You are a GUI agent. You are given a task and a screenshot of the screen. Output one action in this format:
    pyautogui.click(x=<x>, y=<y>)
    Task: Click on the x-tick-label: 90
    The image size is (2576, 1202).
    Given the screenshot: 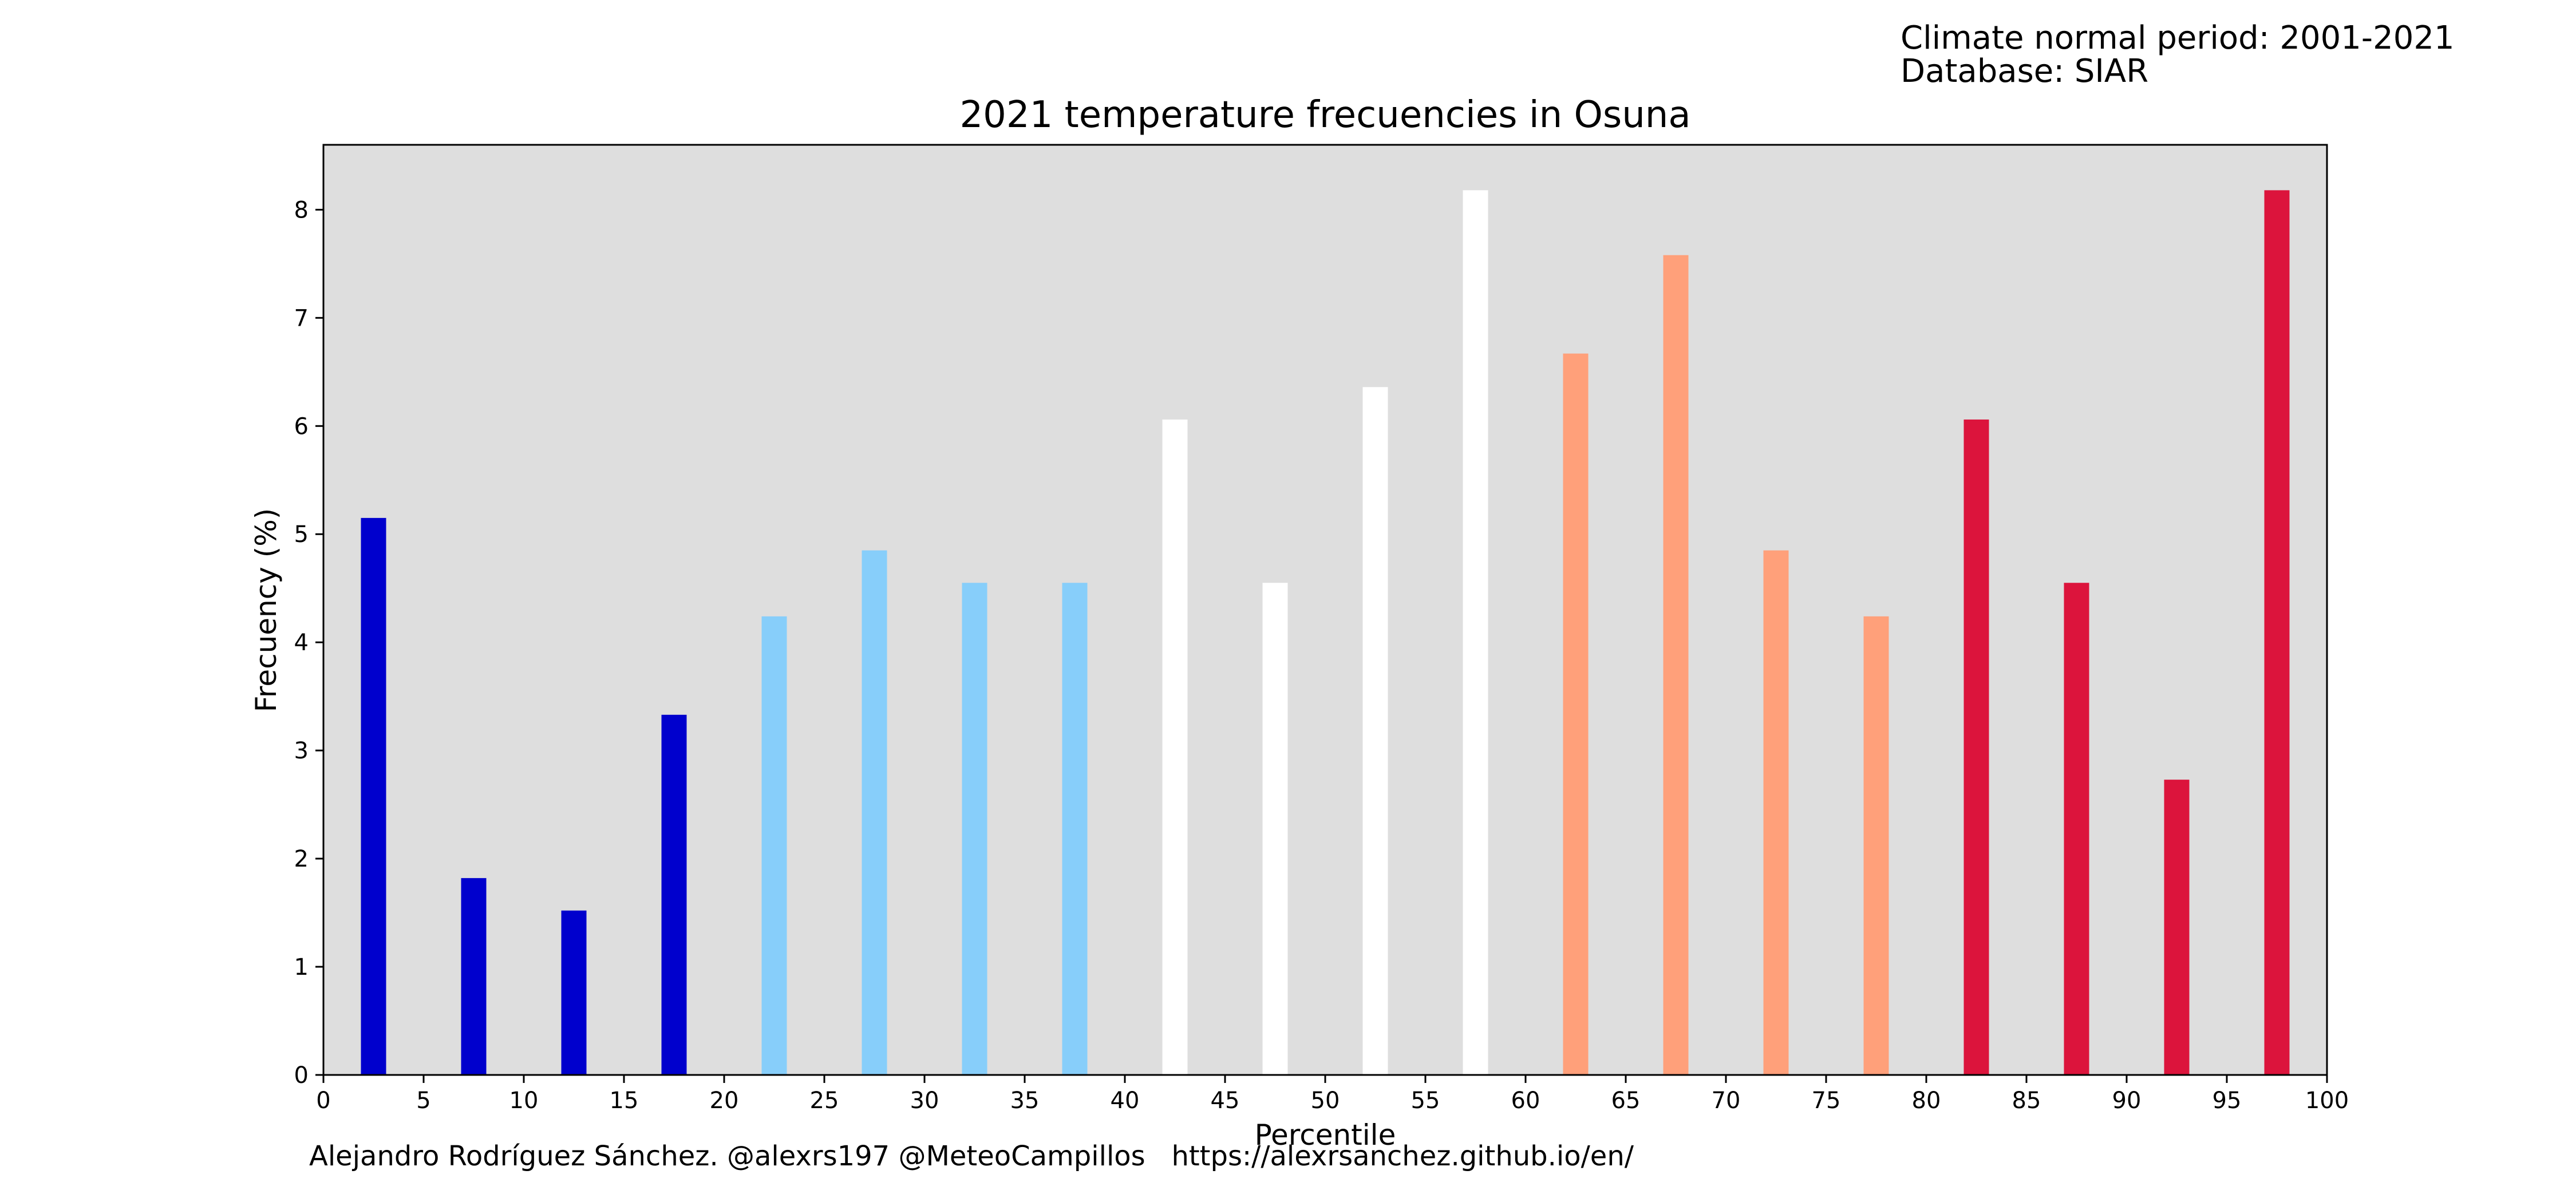 What is the action you would take?
    pyautogui.click(x=2127, y=1101)
    